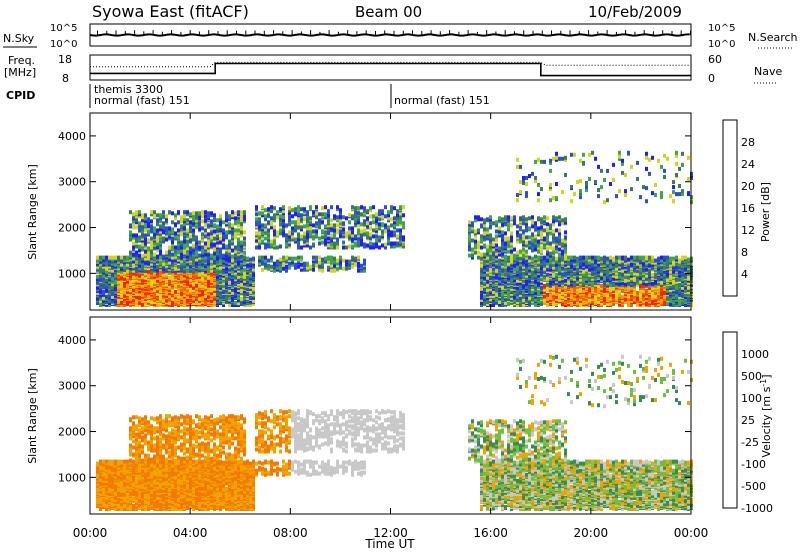  What do you see at coordinates (63, 28) in the screenshot?
I see `nsky-tick-top: 10^5` at bounding box center [63, 28].